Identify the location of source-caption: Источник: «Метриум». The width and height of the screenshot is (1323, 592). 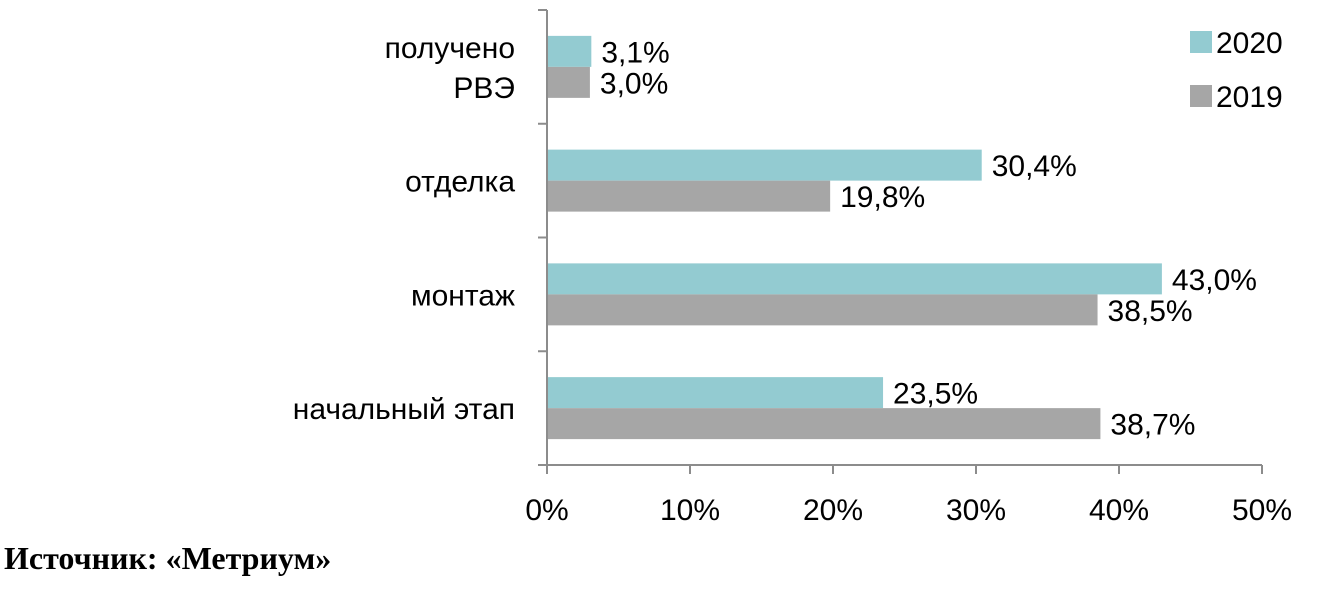
(168, 558).